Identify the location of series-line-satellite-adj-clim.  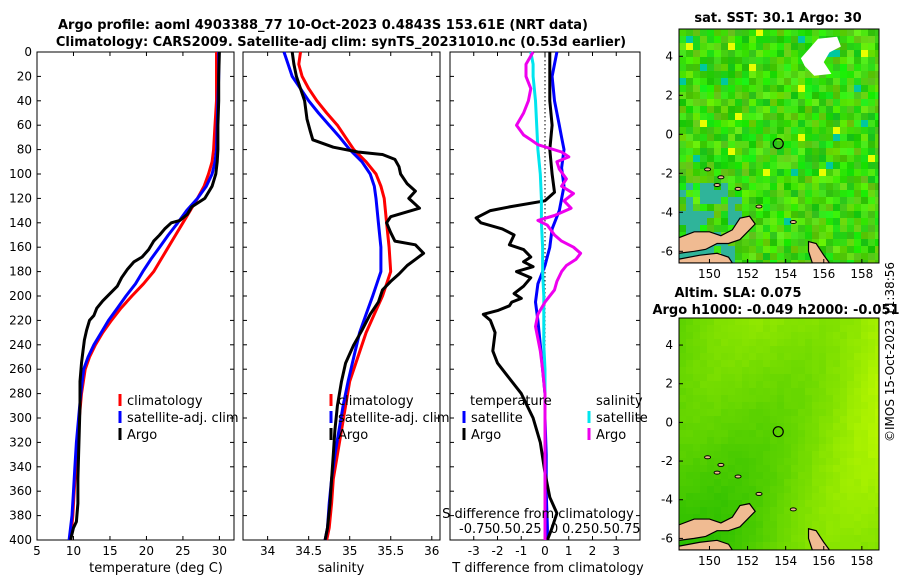
(332, 296).